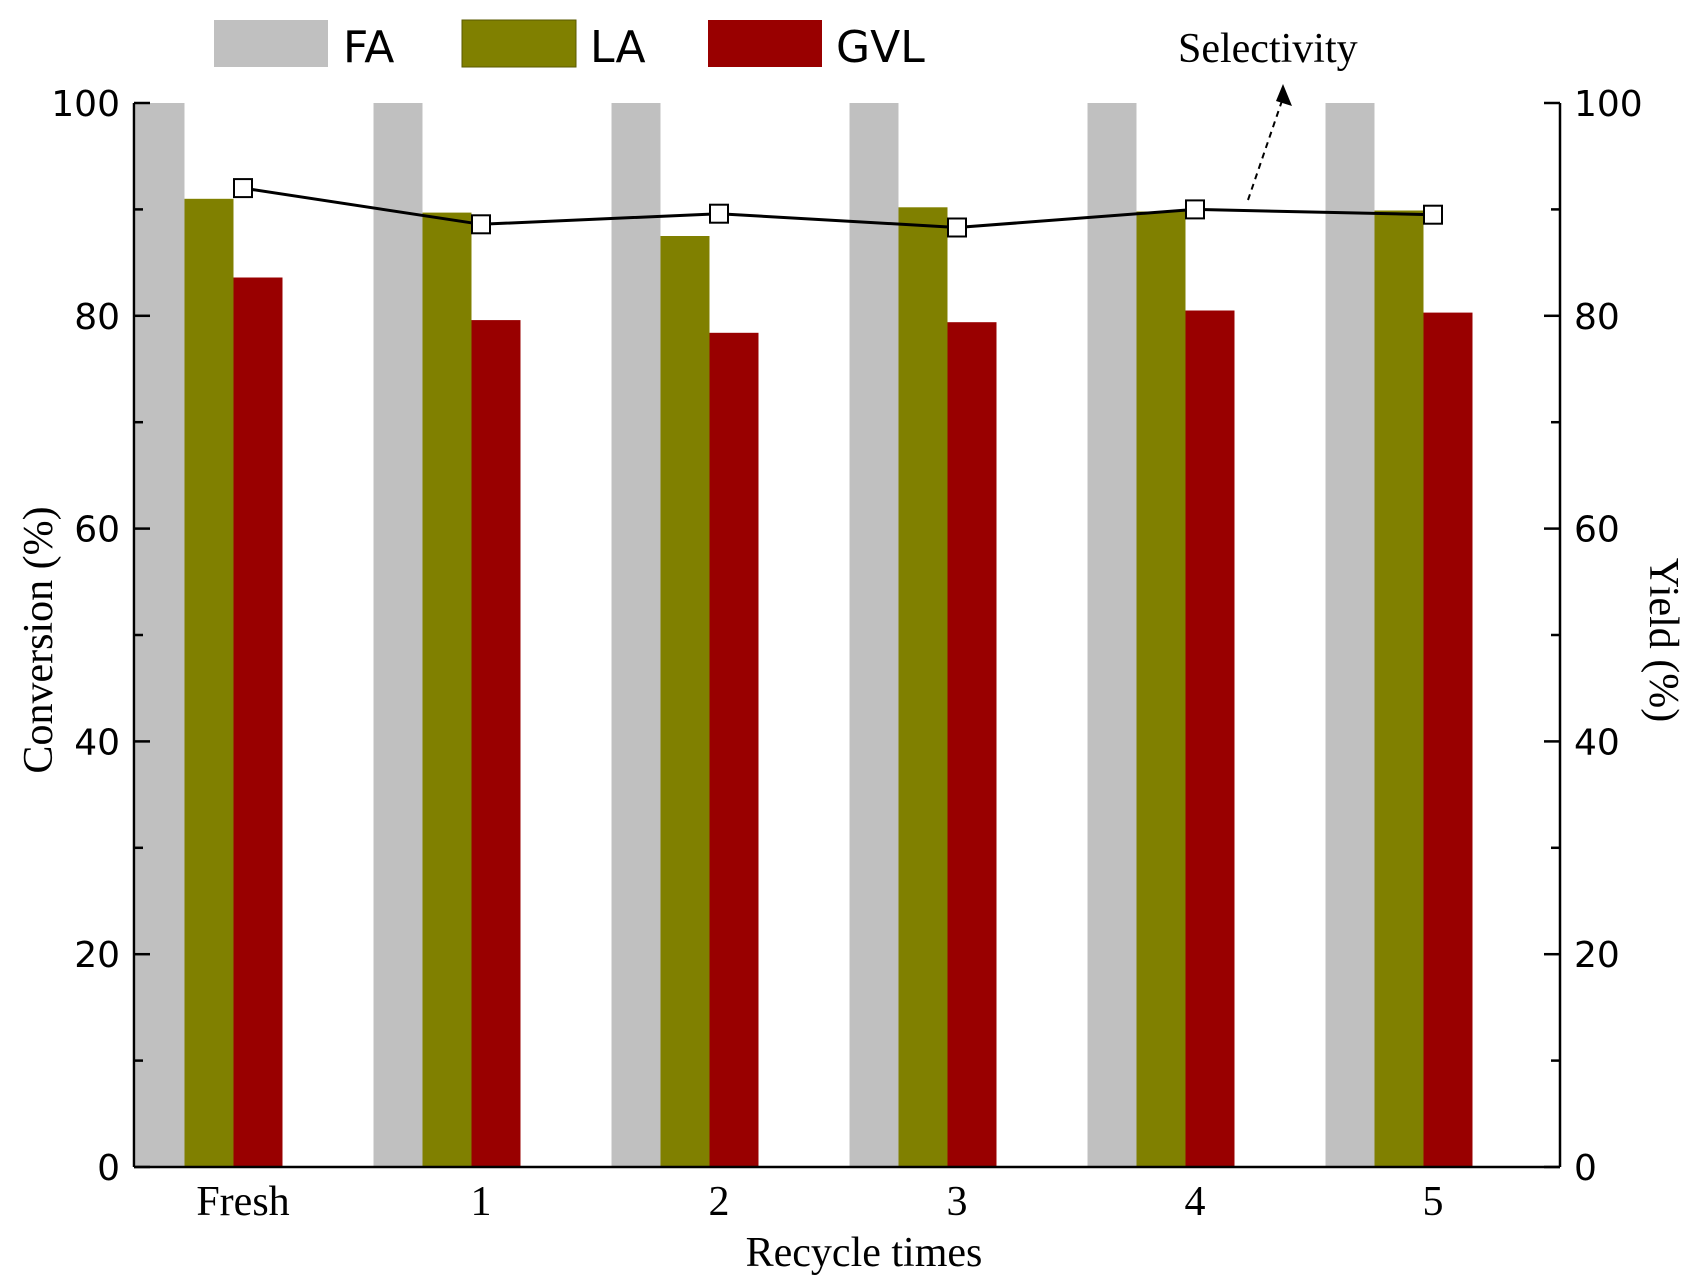 The height and width of the screenshot is (1286, 1703). Describe the element at coordinates (519, 43) in the screenshot. I see `legend-swatch-la` at that location.